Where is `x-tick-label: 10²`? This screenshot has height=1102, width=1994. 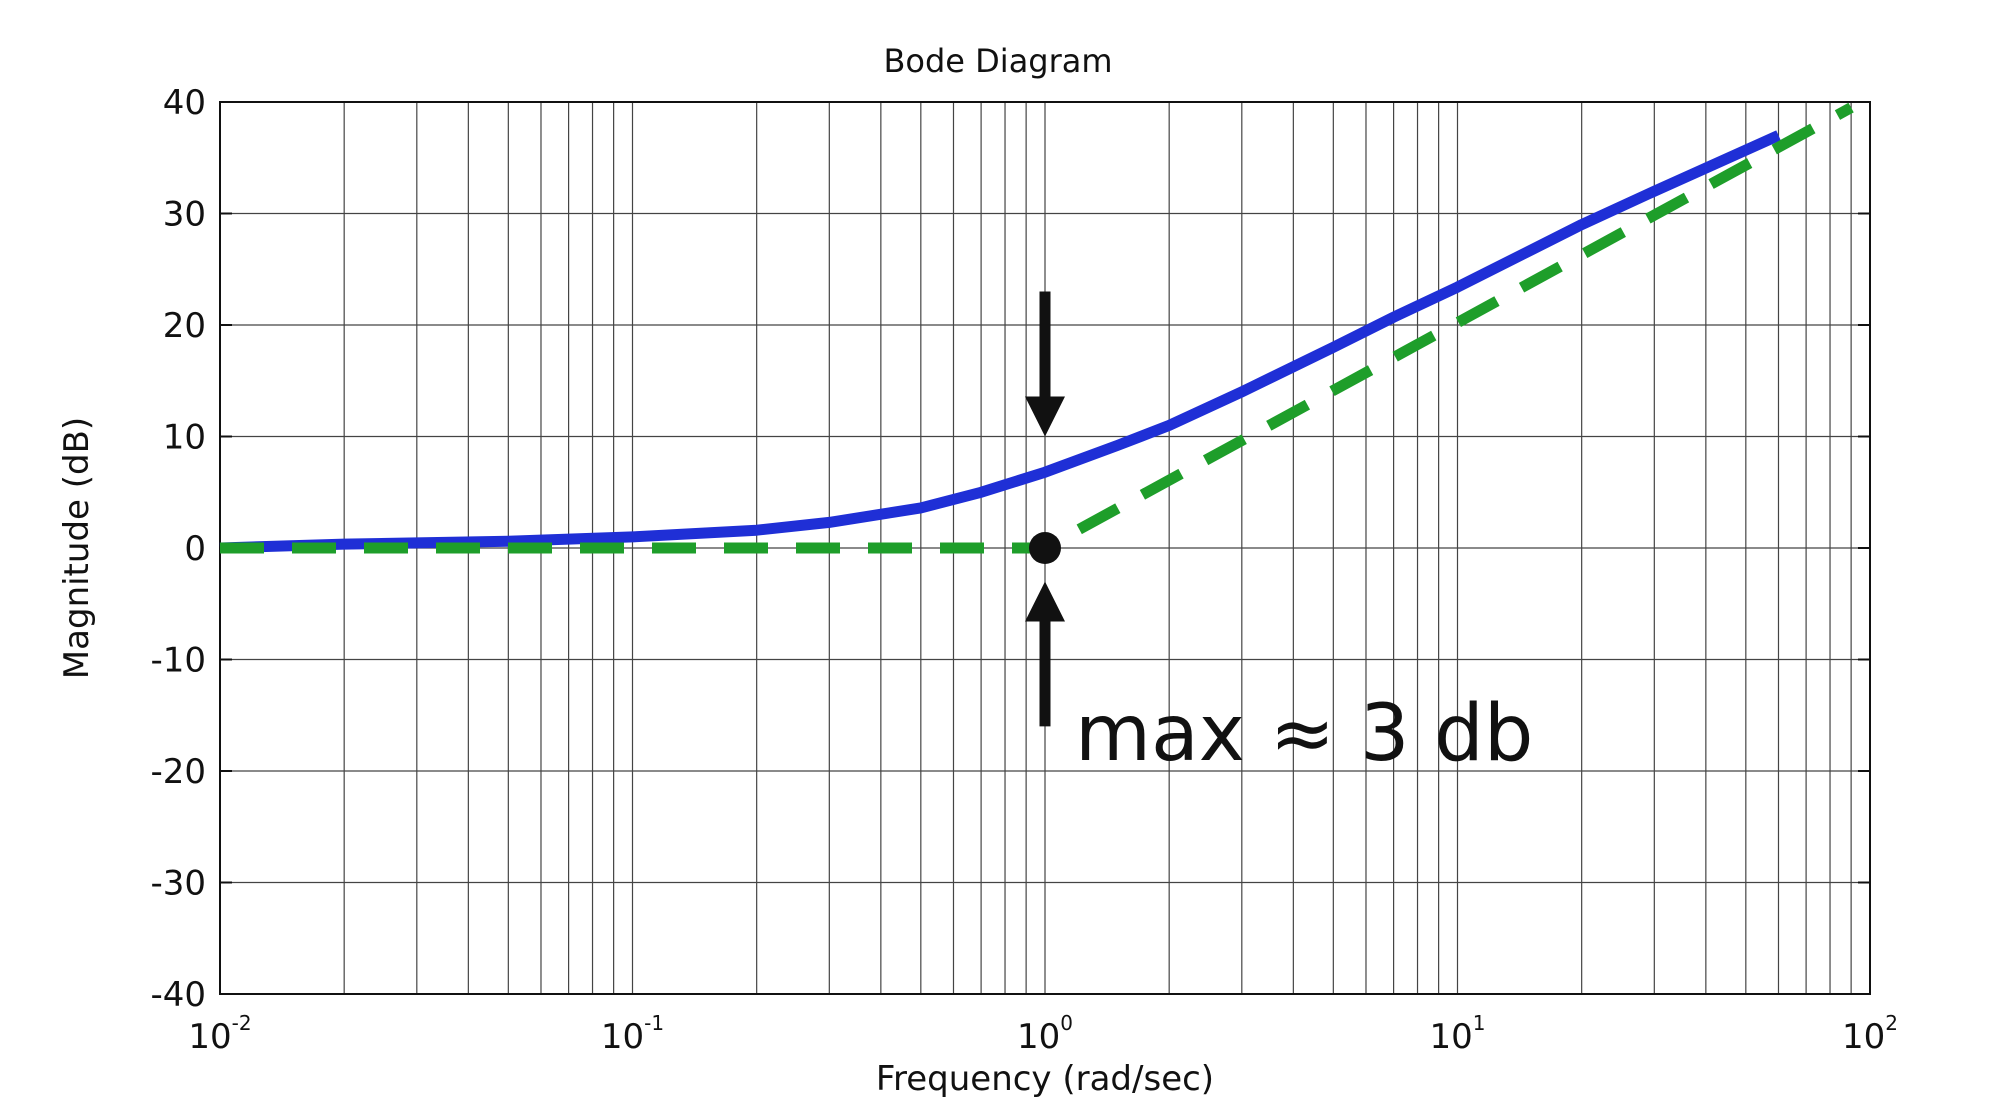 x-tick-label: 10² is located at coordinates (1870, 1034).